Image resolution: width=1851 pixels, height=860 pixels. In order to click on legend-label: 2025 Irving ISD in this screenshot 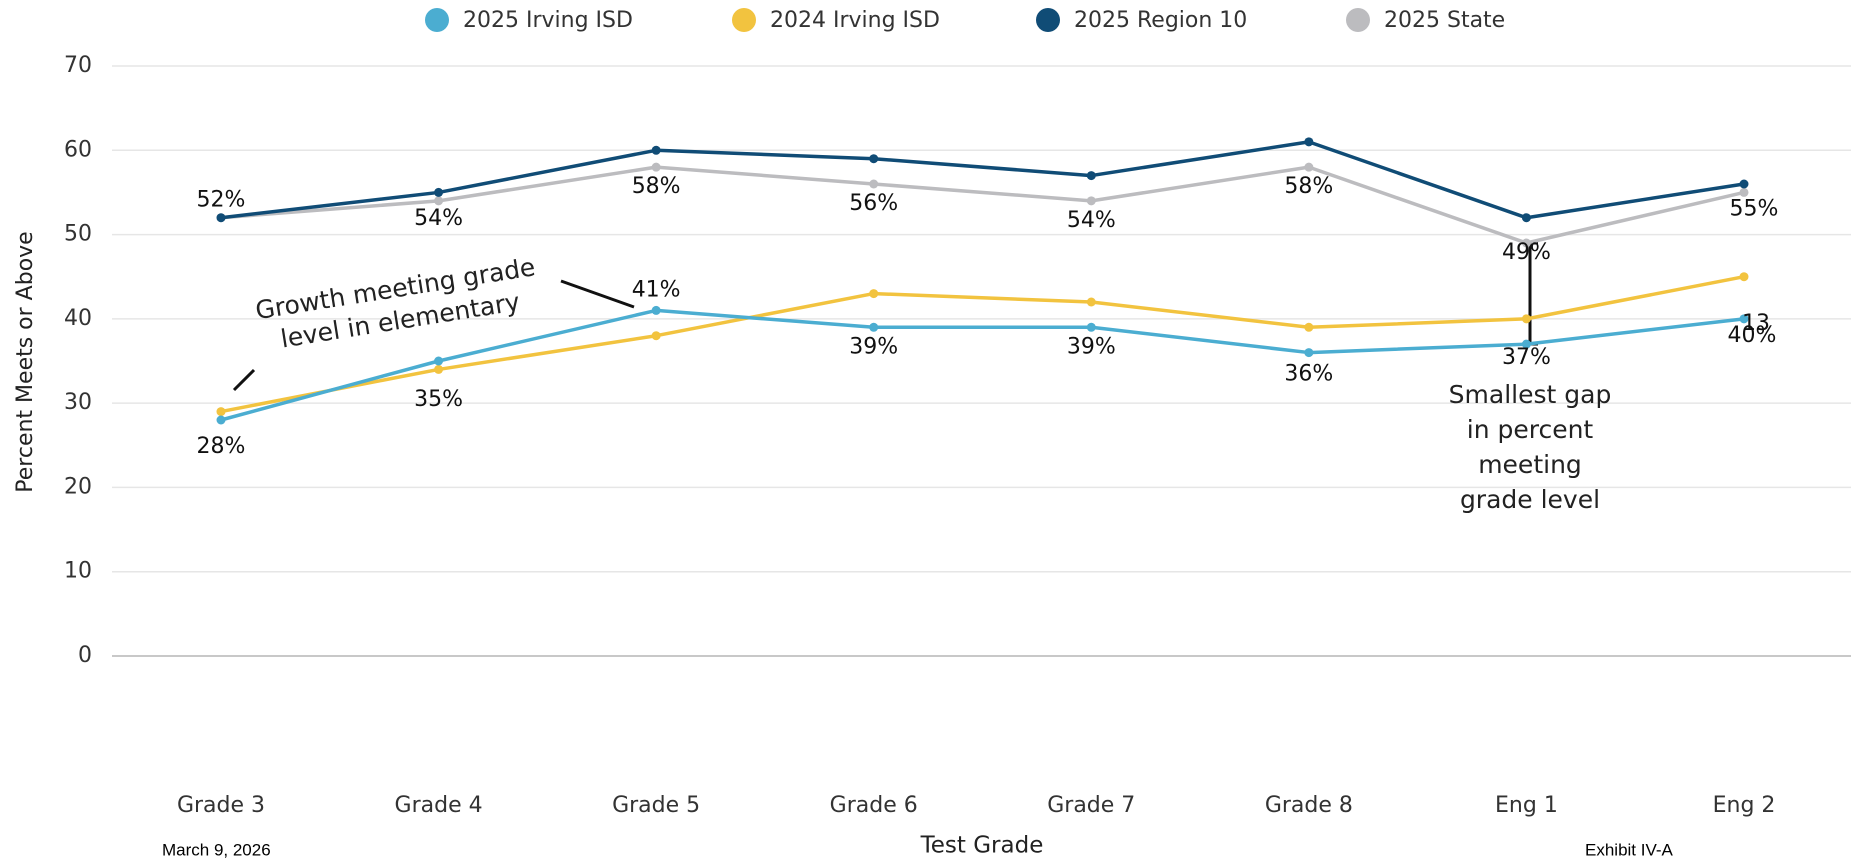, I will do `click(548, 20)`.